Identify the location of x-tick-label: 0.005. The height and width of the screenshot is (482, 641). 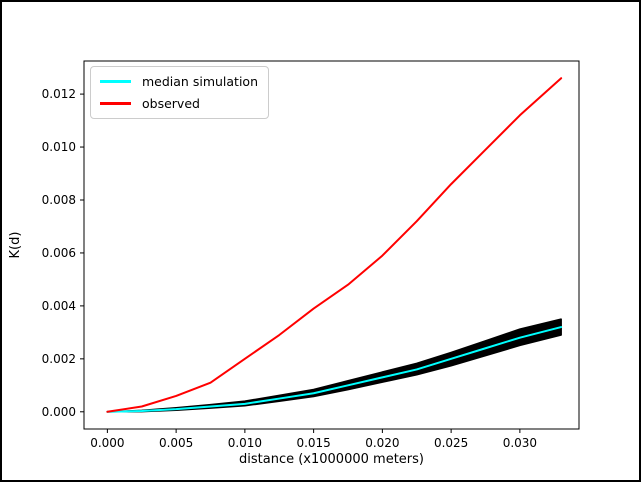
(176, 443).